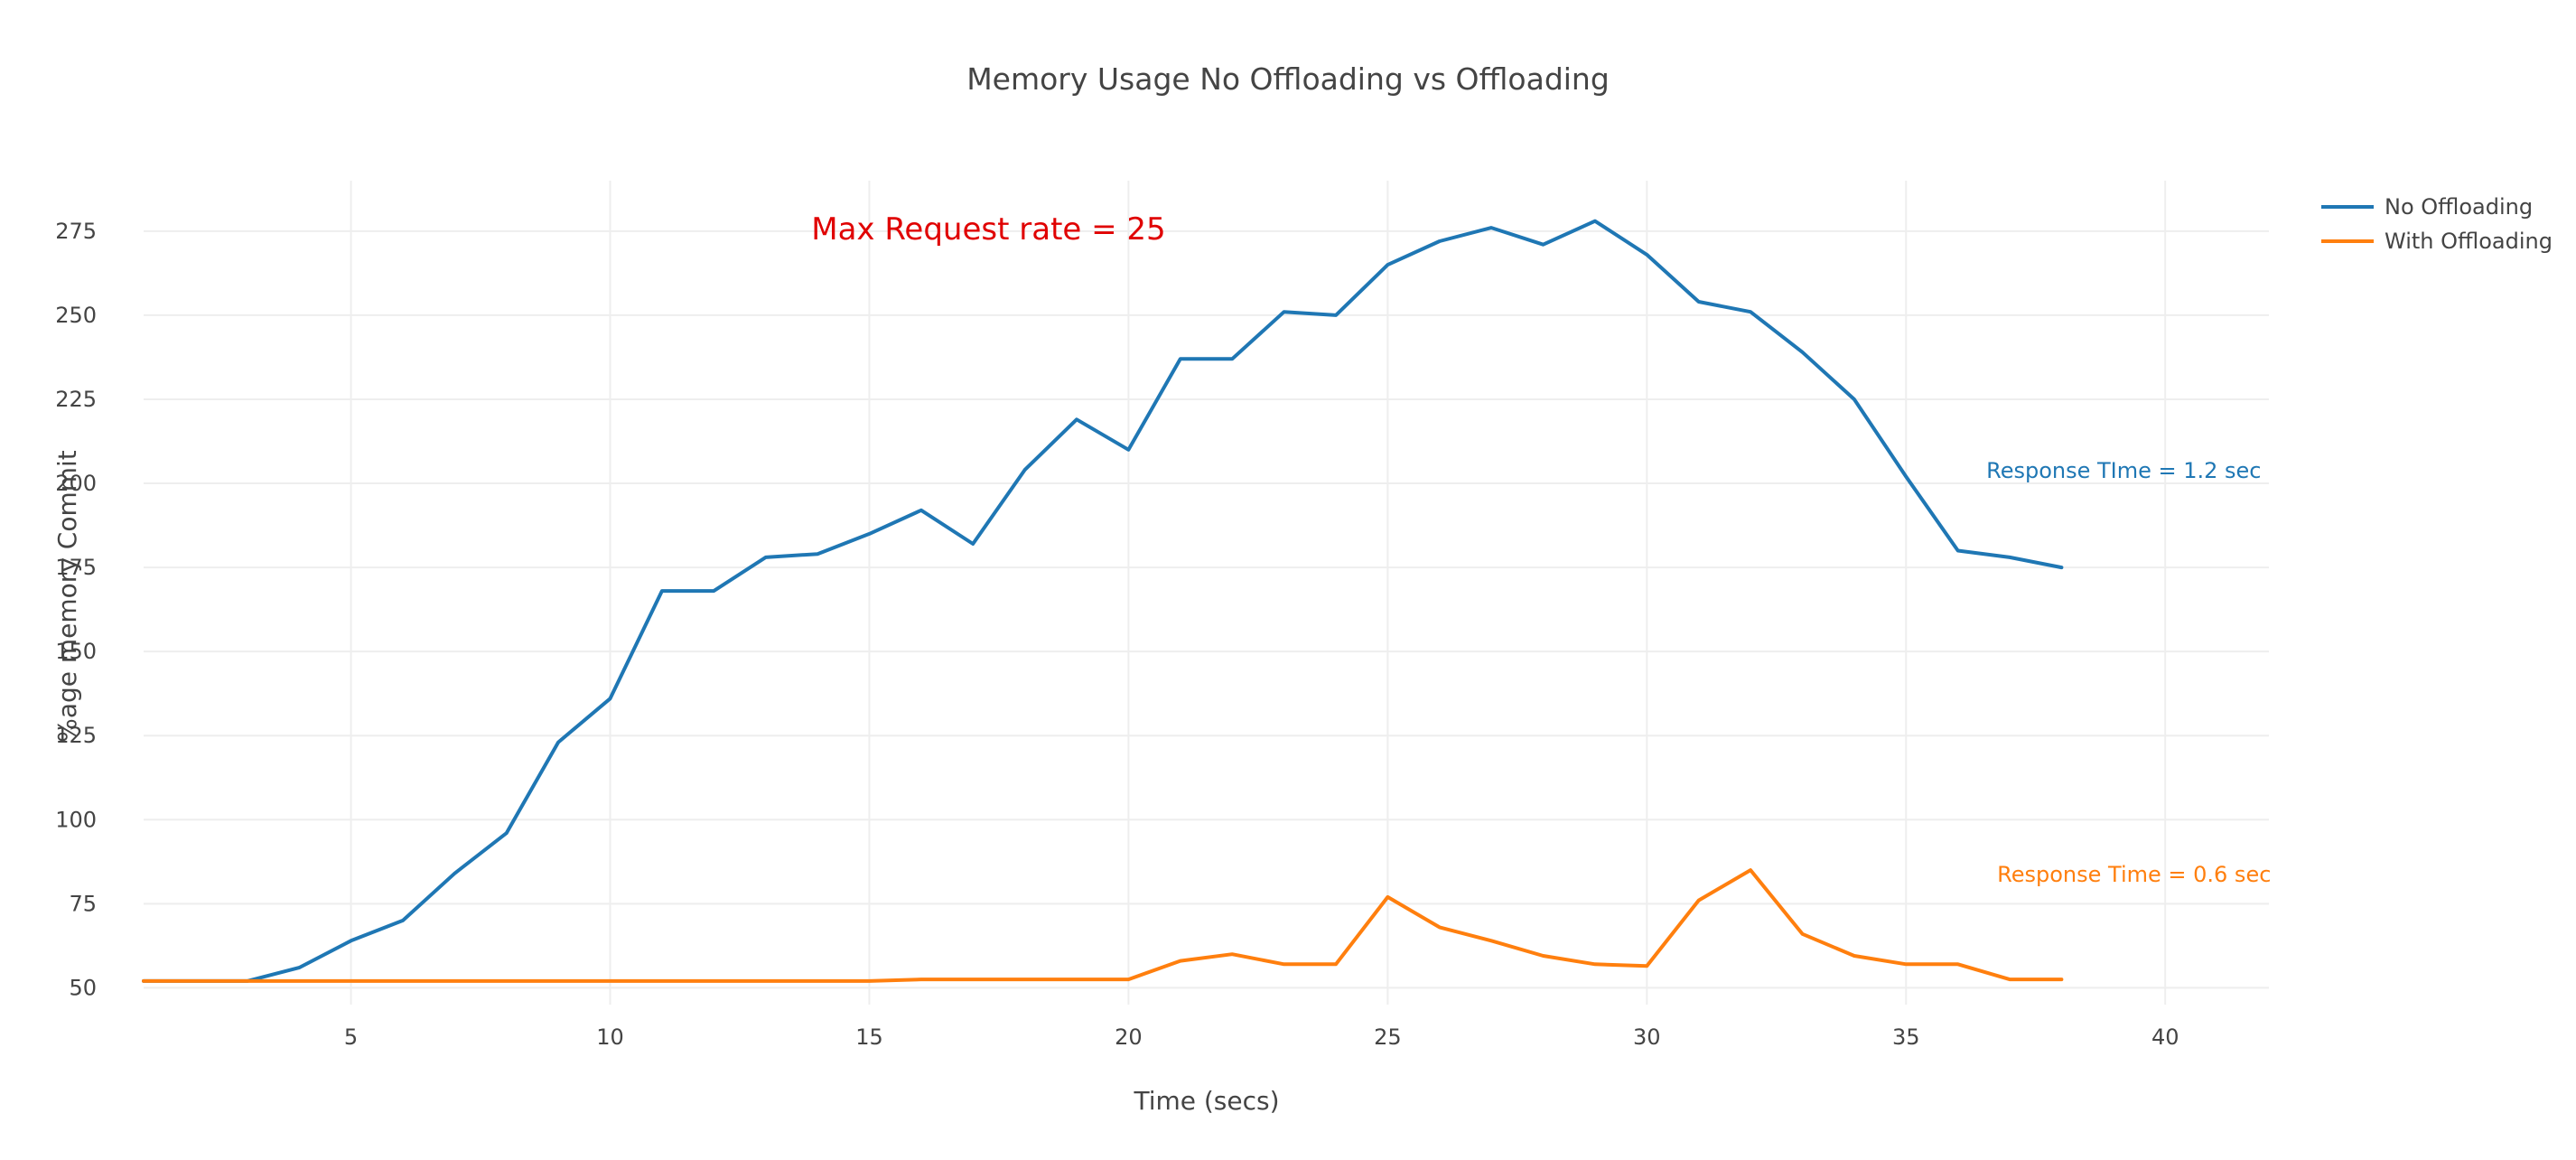 The height and width of the screenshot is (1160, 2576). Describe the element at coordinates (869, 1037) in the screenshot. I see `x-tick-label: 15` at that location.